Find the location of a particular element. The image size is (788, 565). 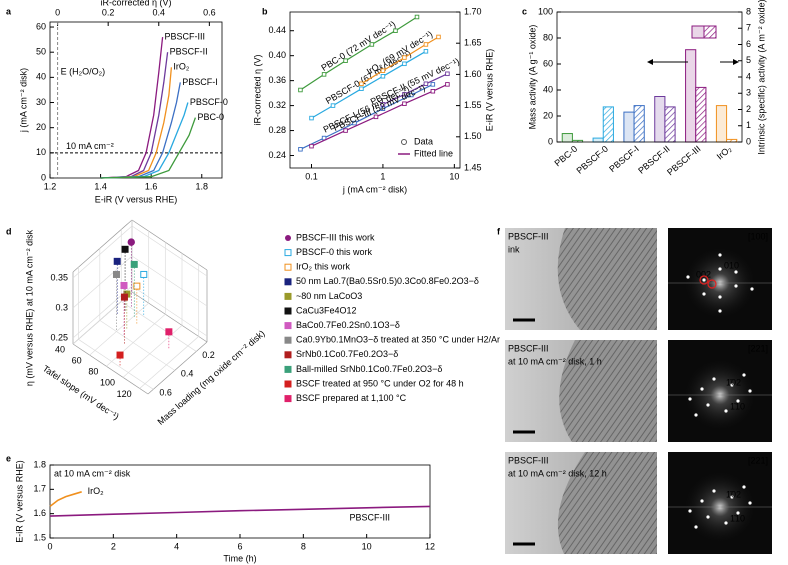

x-tick-label: 40 is located at coordinates (60, 349).